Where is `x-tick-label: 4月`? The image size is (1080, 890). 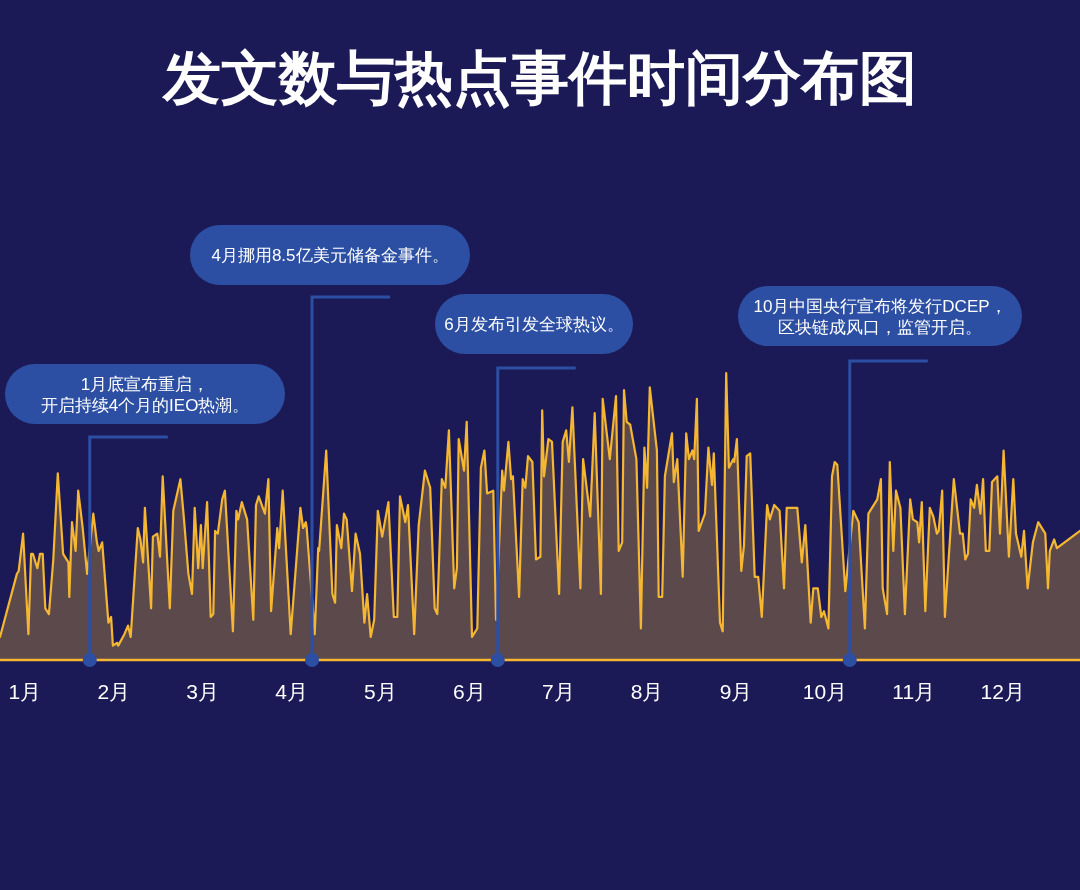 x-tick-label: 4月 is located at coordinates (291, 691).